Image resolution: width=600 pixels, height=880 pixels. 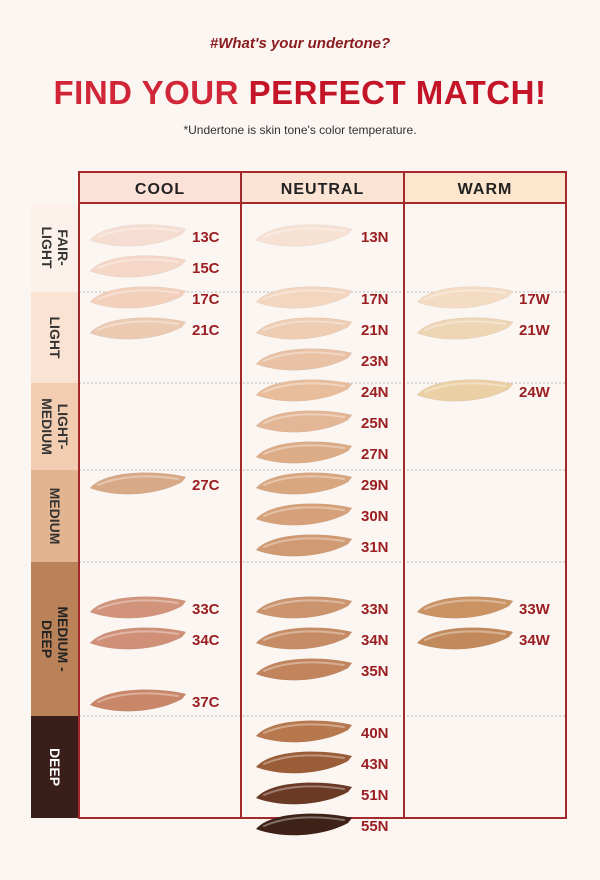 I want to click on shade-23N: 23N, so click(x=322, y=359).